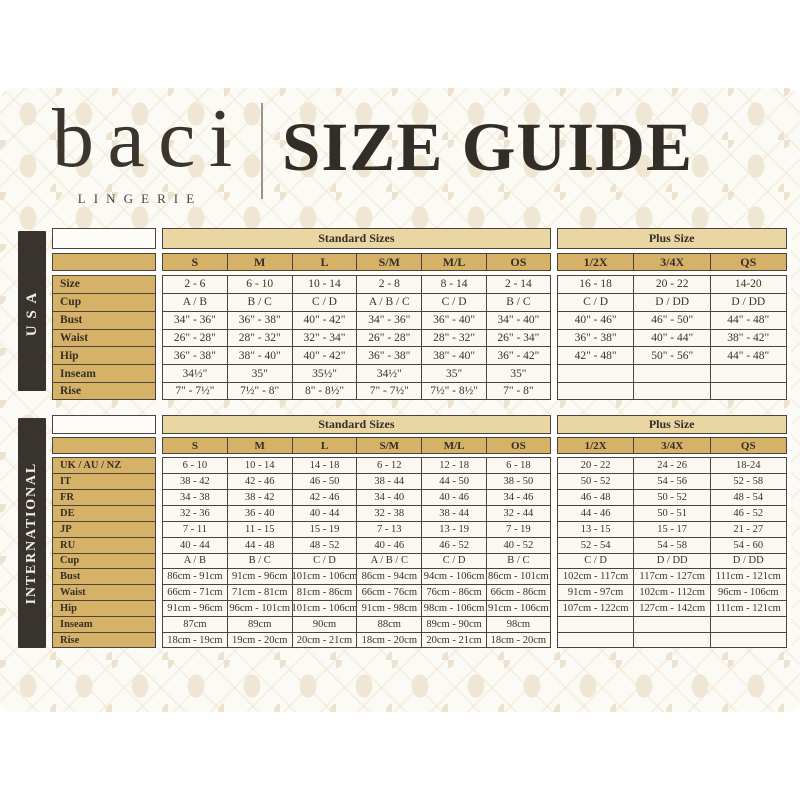 The height and width of the screenshot is (800, 800). I want to click on size-value-cell: 71cm - 81cm, so click(259, 592).